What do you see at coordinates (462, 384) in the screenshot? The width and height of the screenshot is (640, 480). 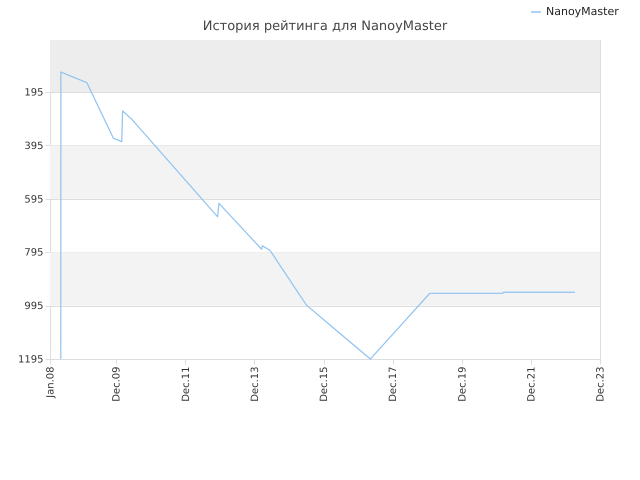 I see `x-tick-label: Dec.19` at bounding box center [462, 384].